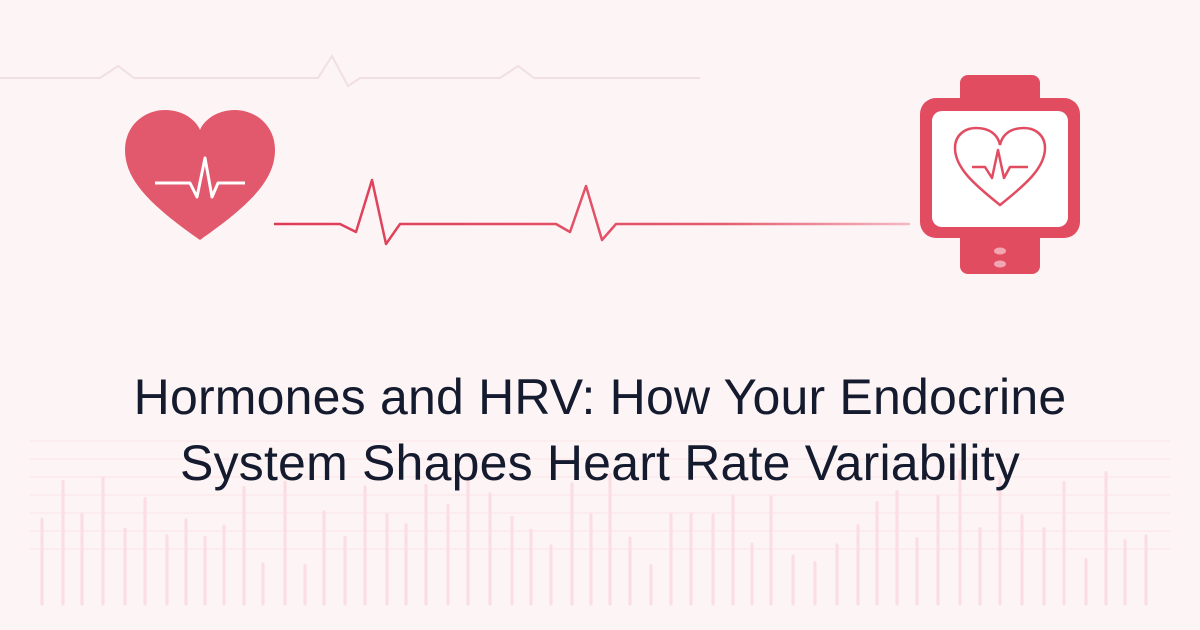 The image size is (1200, 630). I want to click on faint-ecg-line, so click(350, 71).